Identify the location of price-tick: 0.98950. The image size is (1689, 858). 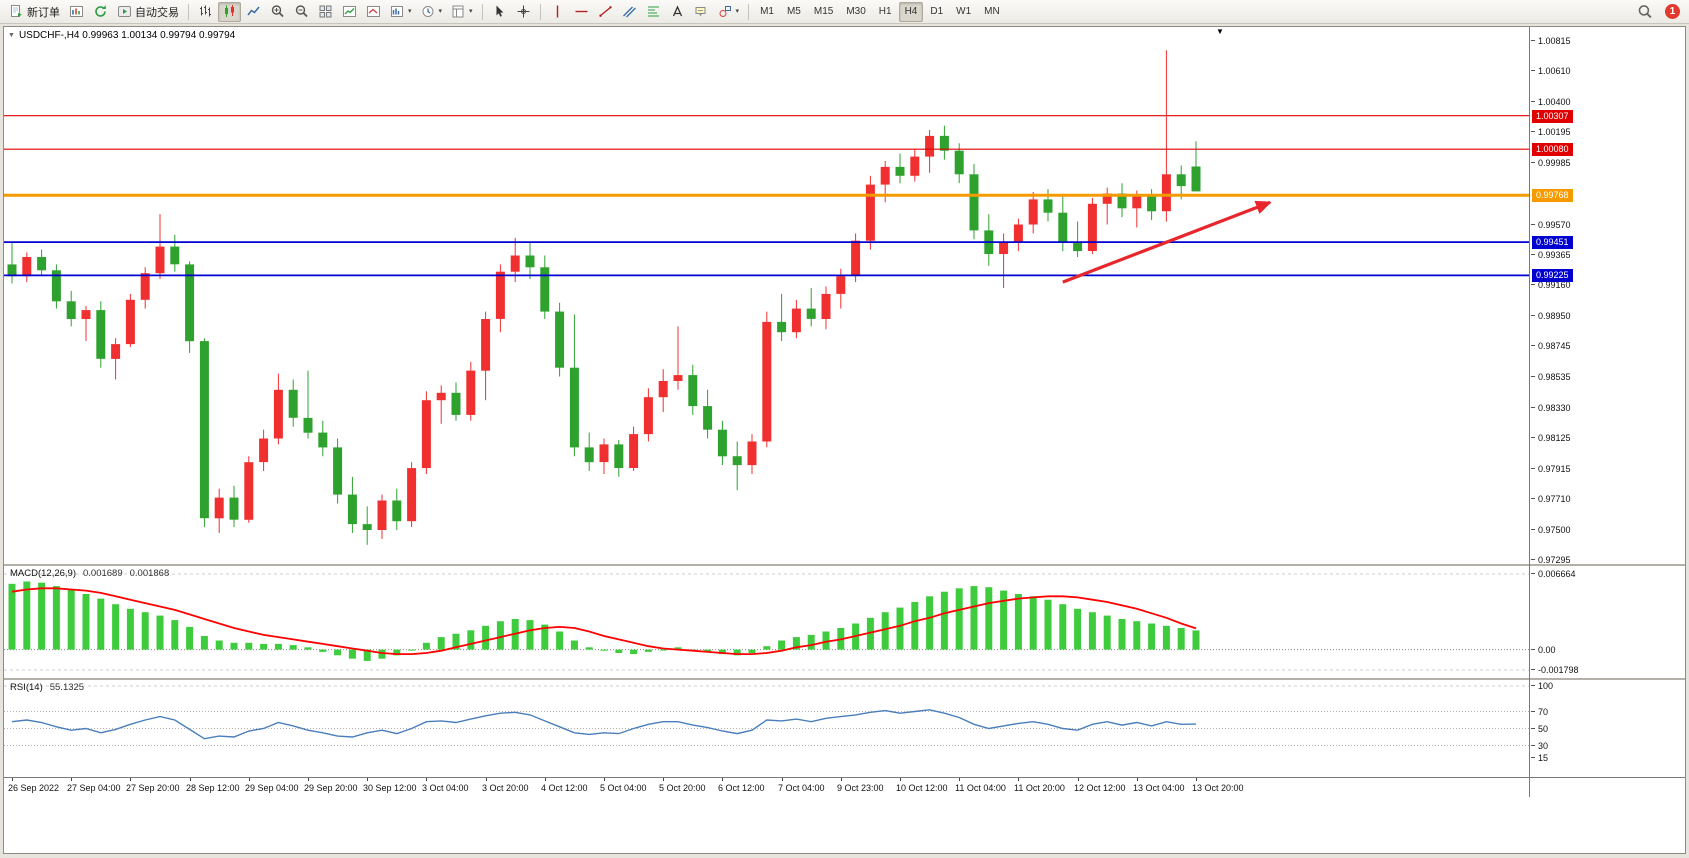
(1551, 316).